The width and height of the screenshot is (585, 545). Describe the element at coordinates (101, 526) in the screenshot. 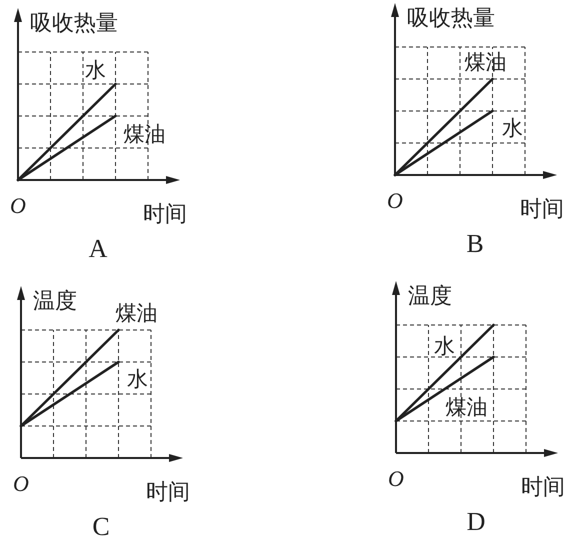

I see `text: C` at that location.